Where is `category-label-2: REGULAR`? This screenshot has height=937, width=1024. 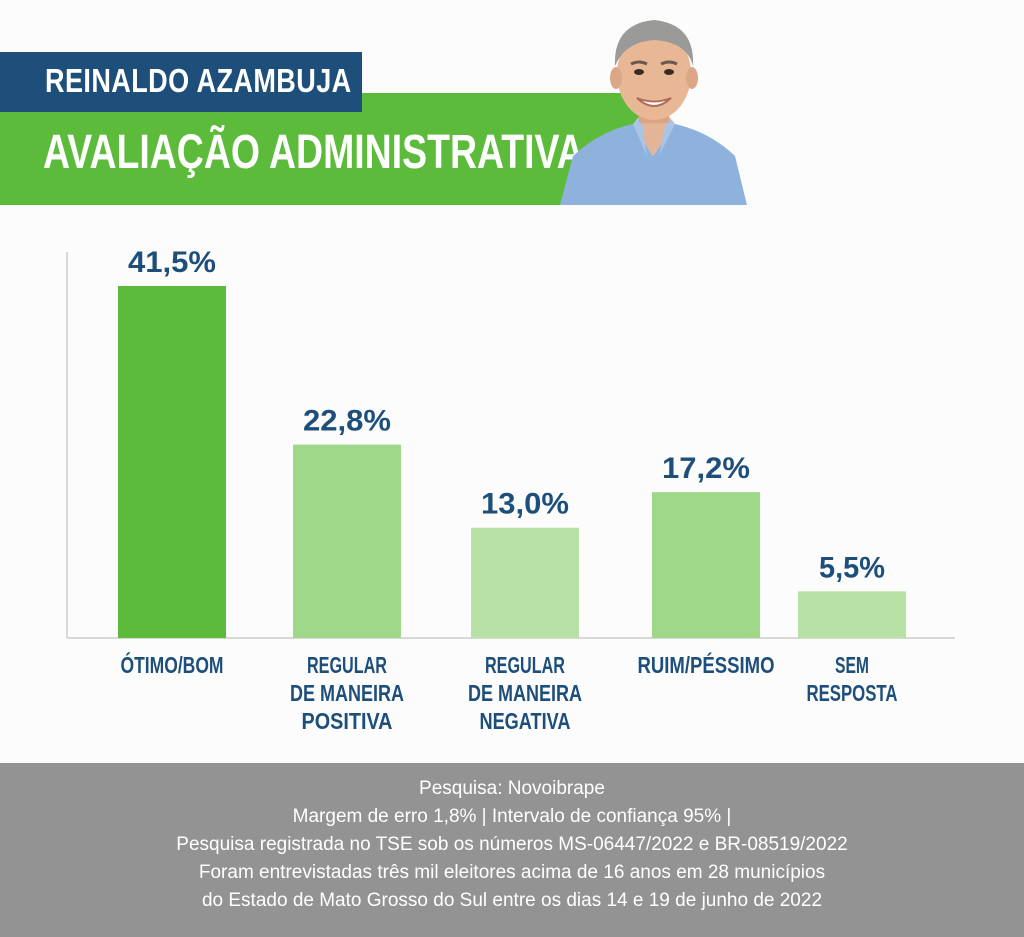 category-label-2: REGULAR is located at coordinates (347, 665).